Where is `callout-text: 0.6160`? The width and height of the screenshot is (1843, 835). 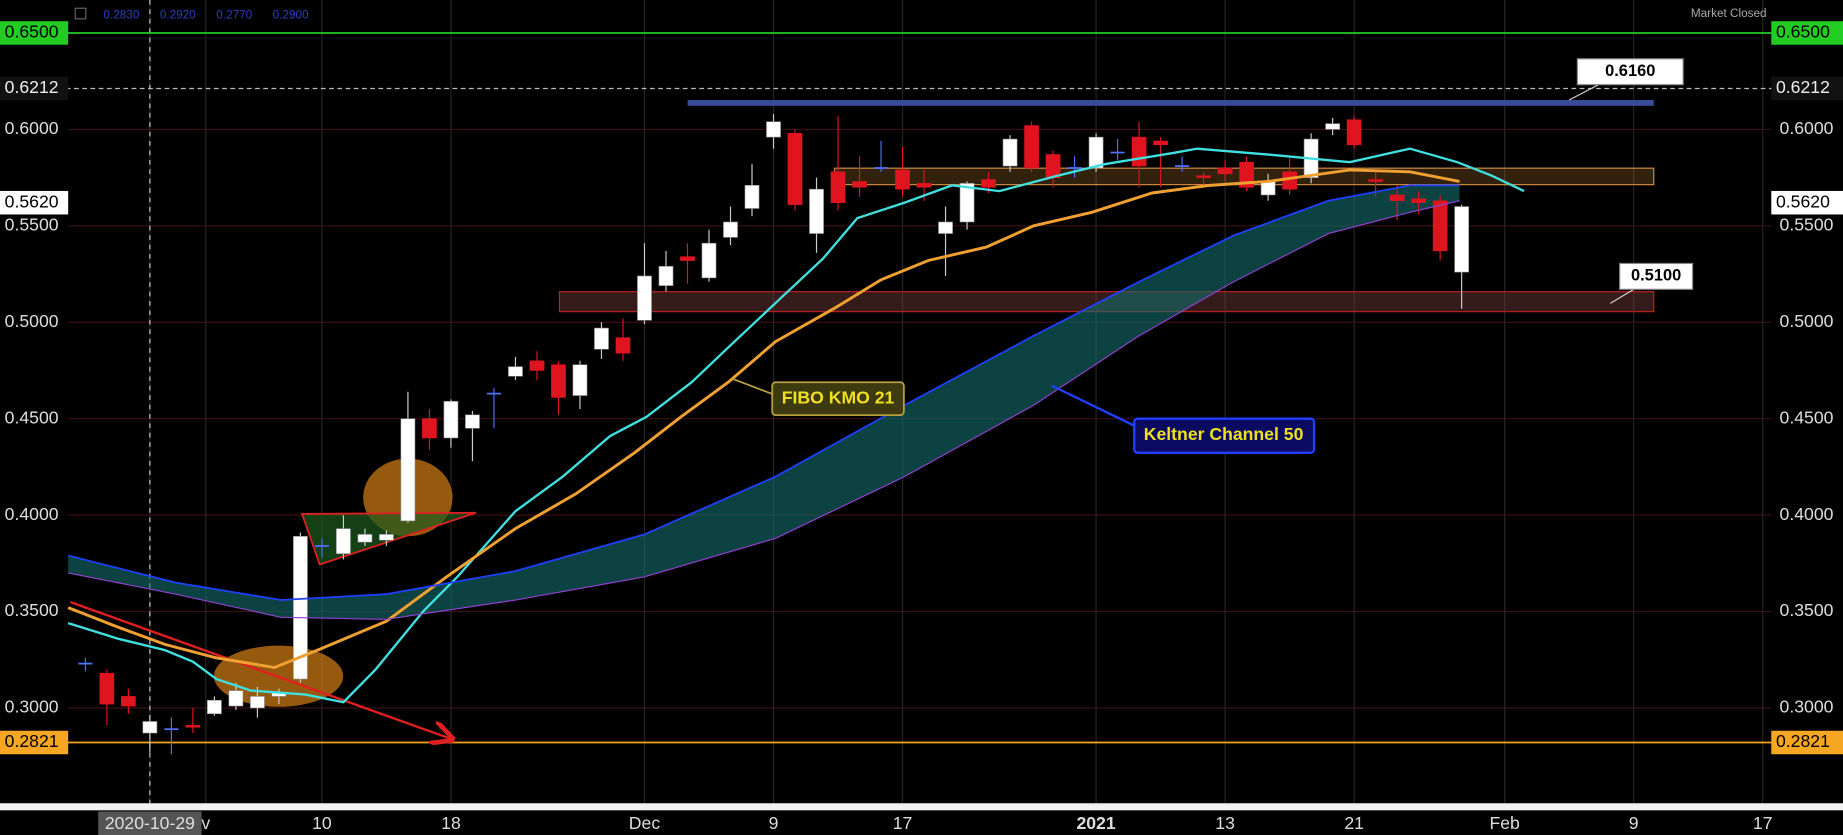
callout-text: 0.6160 is located at coordinates (1630, 71).